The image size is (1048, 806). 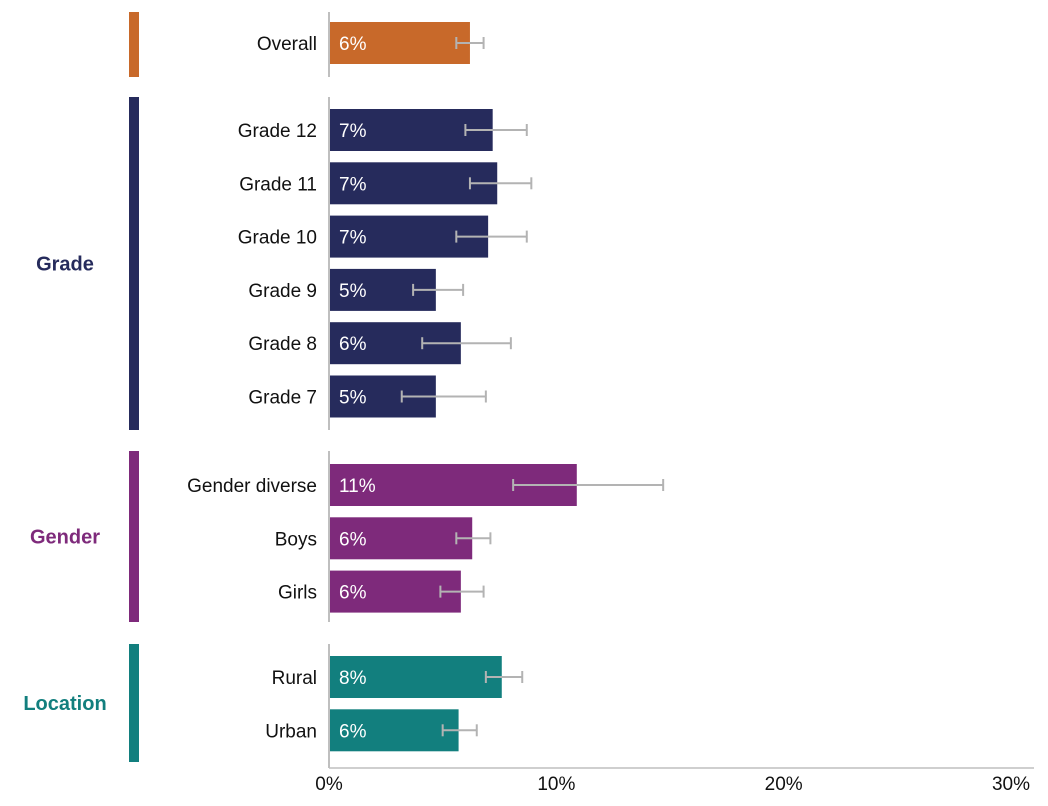 What do you see at coordinates (278, 184) in the screenshot?
I see `category-label-grade-11: Grade 11` at bounding box center [278, 184].